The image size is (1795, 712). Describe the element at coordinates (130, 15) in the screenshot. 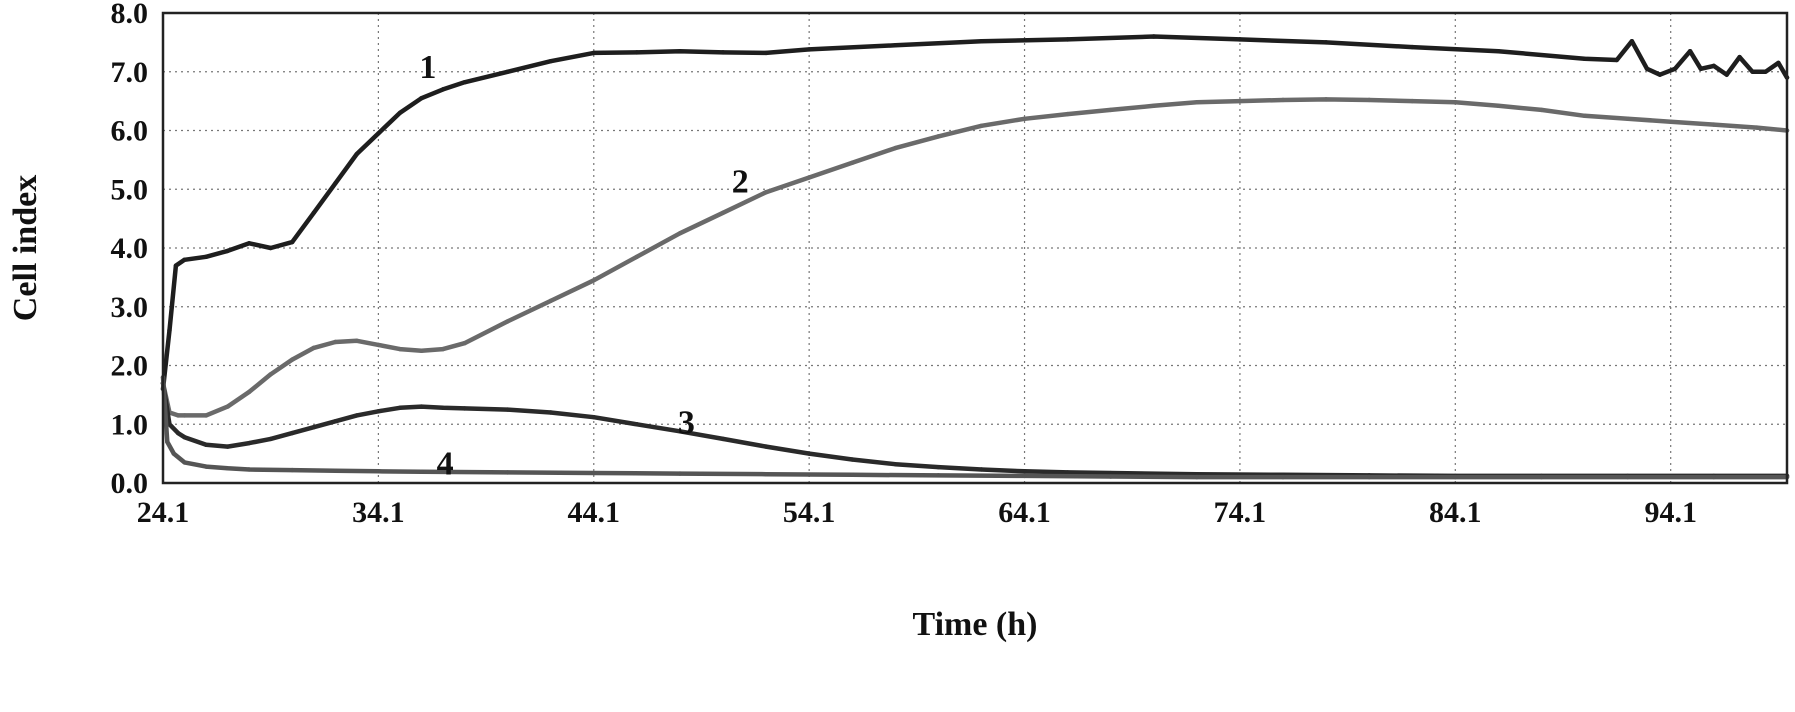

I see `y-tick-label: 8.0` at that location.